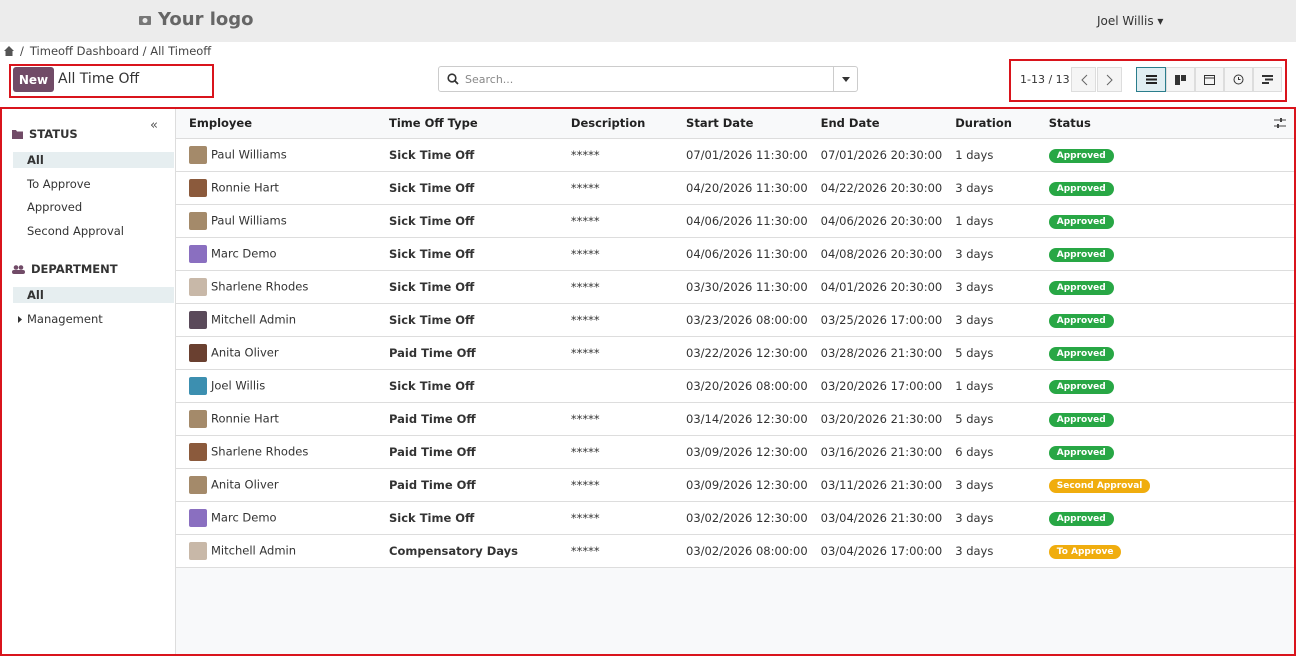  Describe the element at coordinates (989, 452) in the screenshot. I see `cell: 6 days` at that location.